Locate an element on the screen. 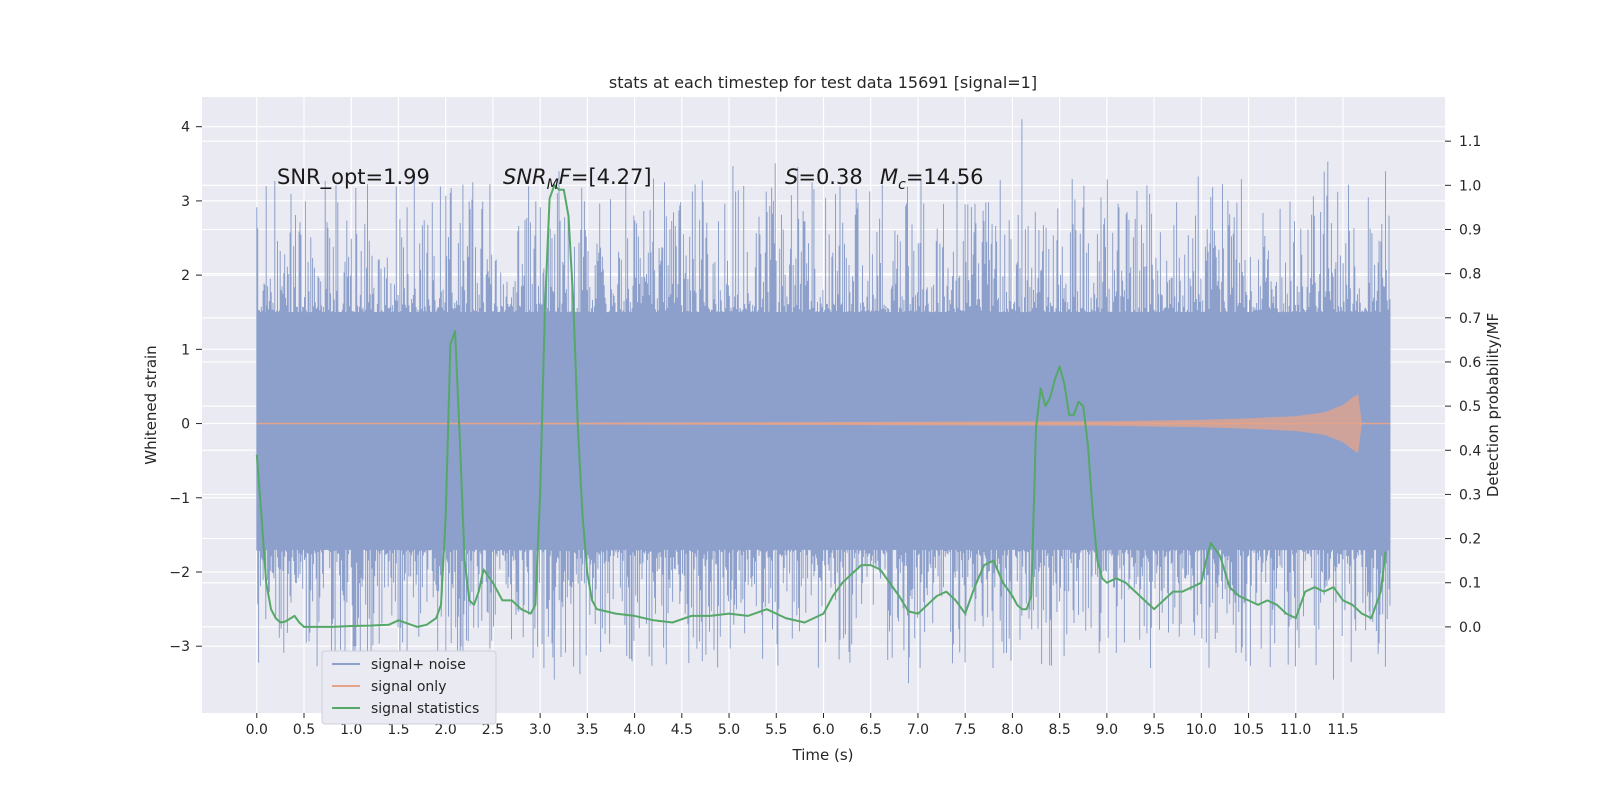  x-tick-label: 1.0 is located at coordinates (351, 730).